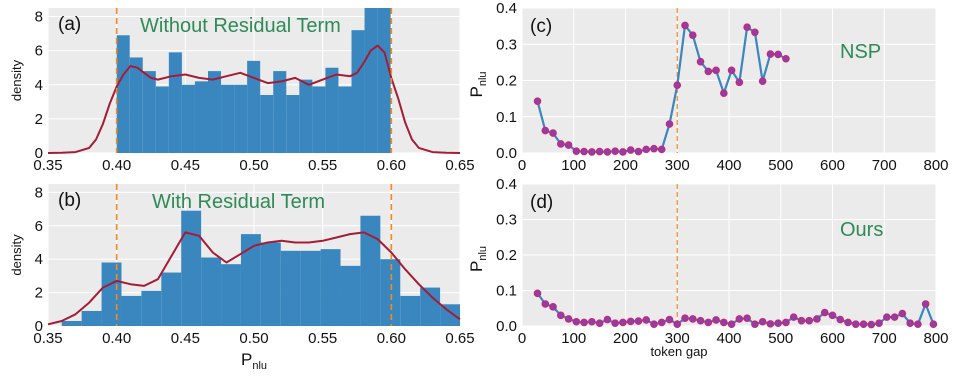 This screenshot has width=955, height=379. What do you see at coordinates (506, 291) in the screenshot?
I see `y-tick-label: 0.1` at bounding box center [506, 291].